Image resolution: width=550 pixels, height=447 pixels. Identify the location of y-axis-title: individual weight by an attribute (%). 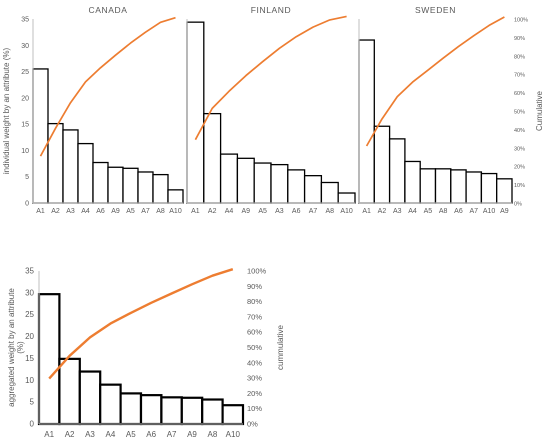
(6, 111).